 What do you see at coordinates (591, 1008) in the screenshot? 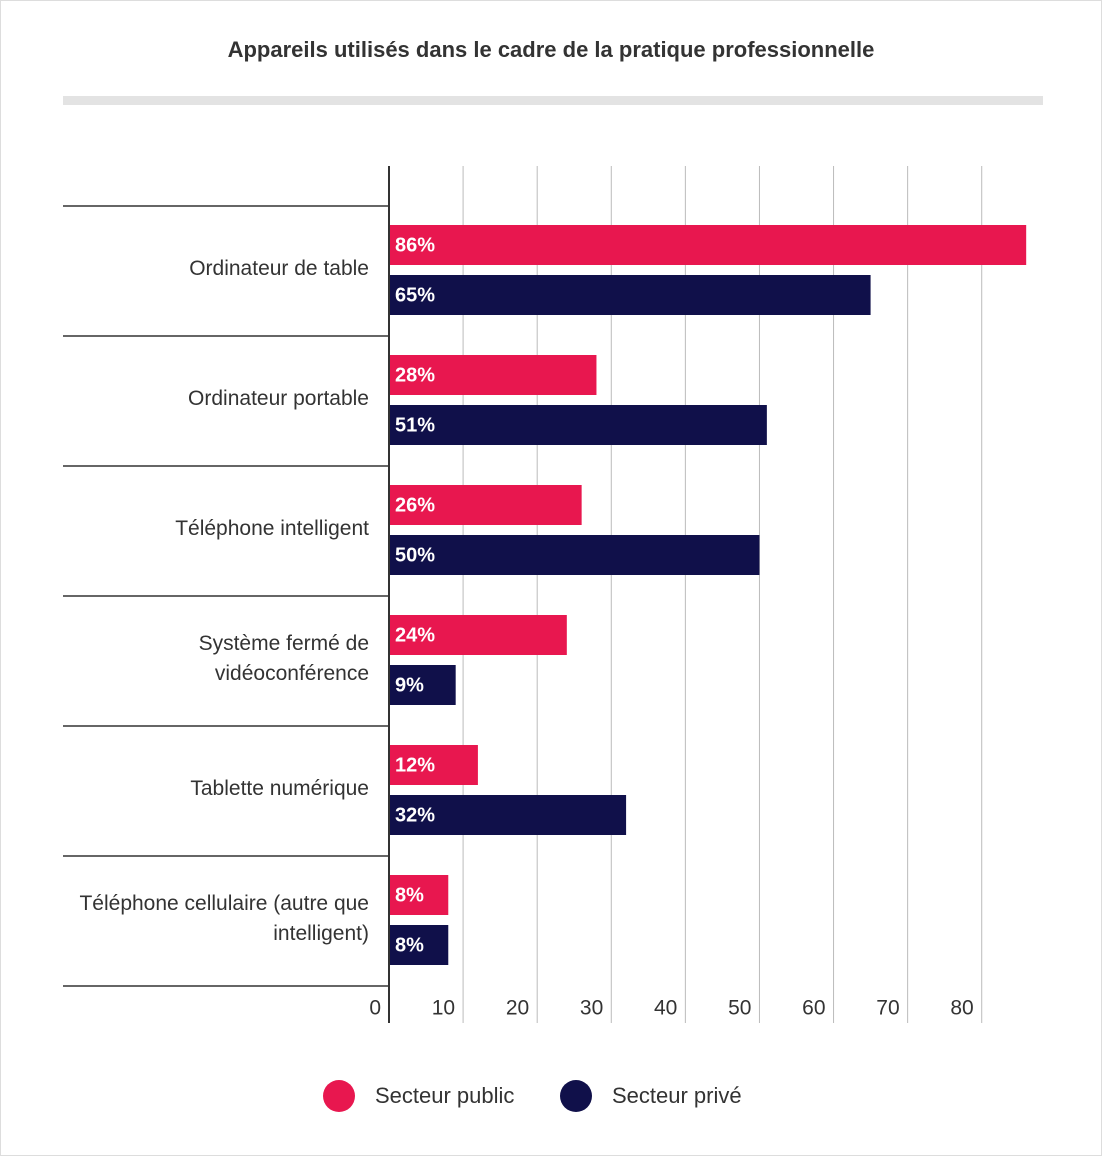
I see `x-tick-label: 30` at bounding box center [591, 1008].